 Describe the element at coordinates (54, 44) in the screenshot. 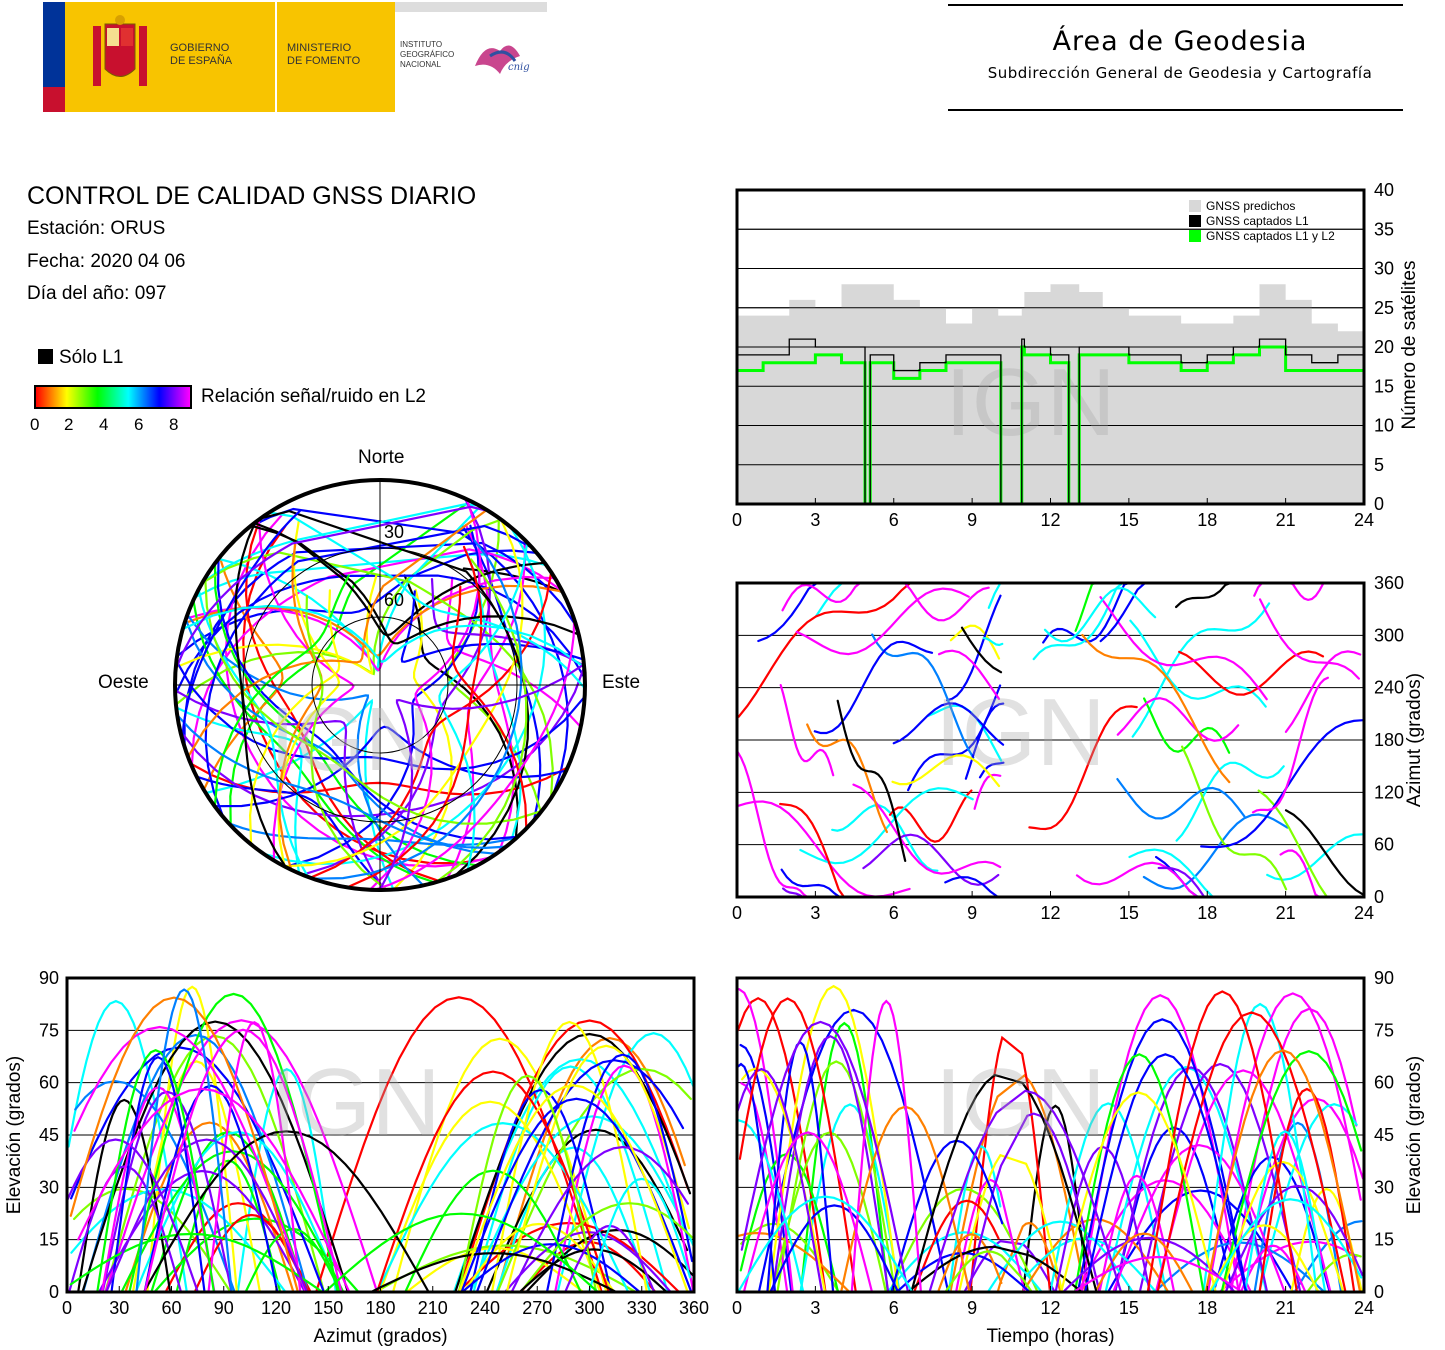

I see `eu-stripe` at that location.